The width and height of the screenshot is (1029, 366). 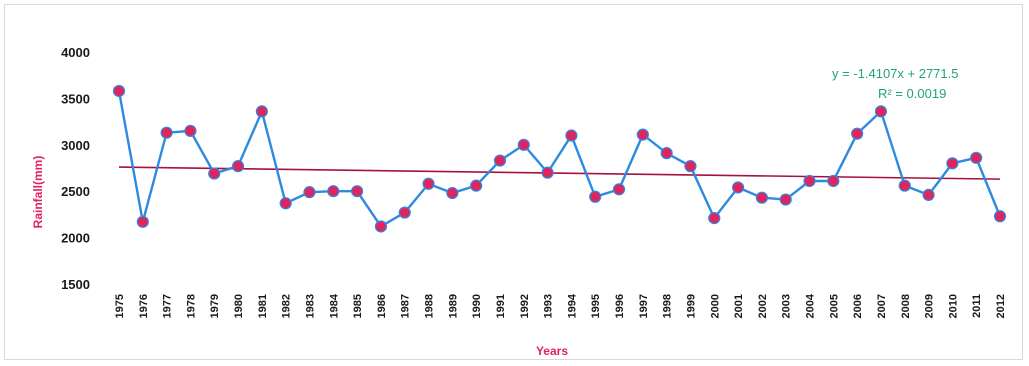 I want to click on y-tick-label: 2000, so click(x=75, y=238).